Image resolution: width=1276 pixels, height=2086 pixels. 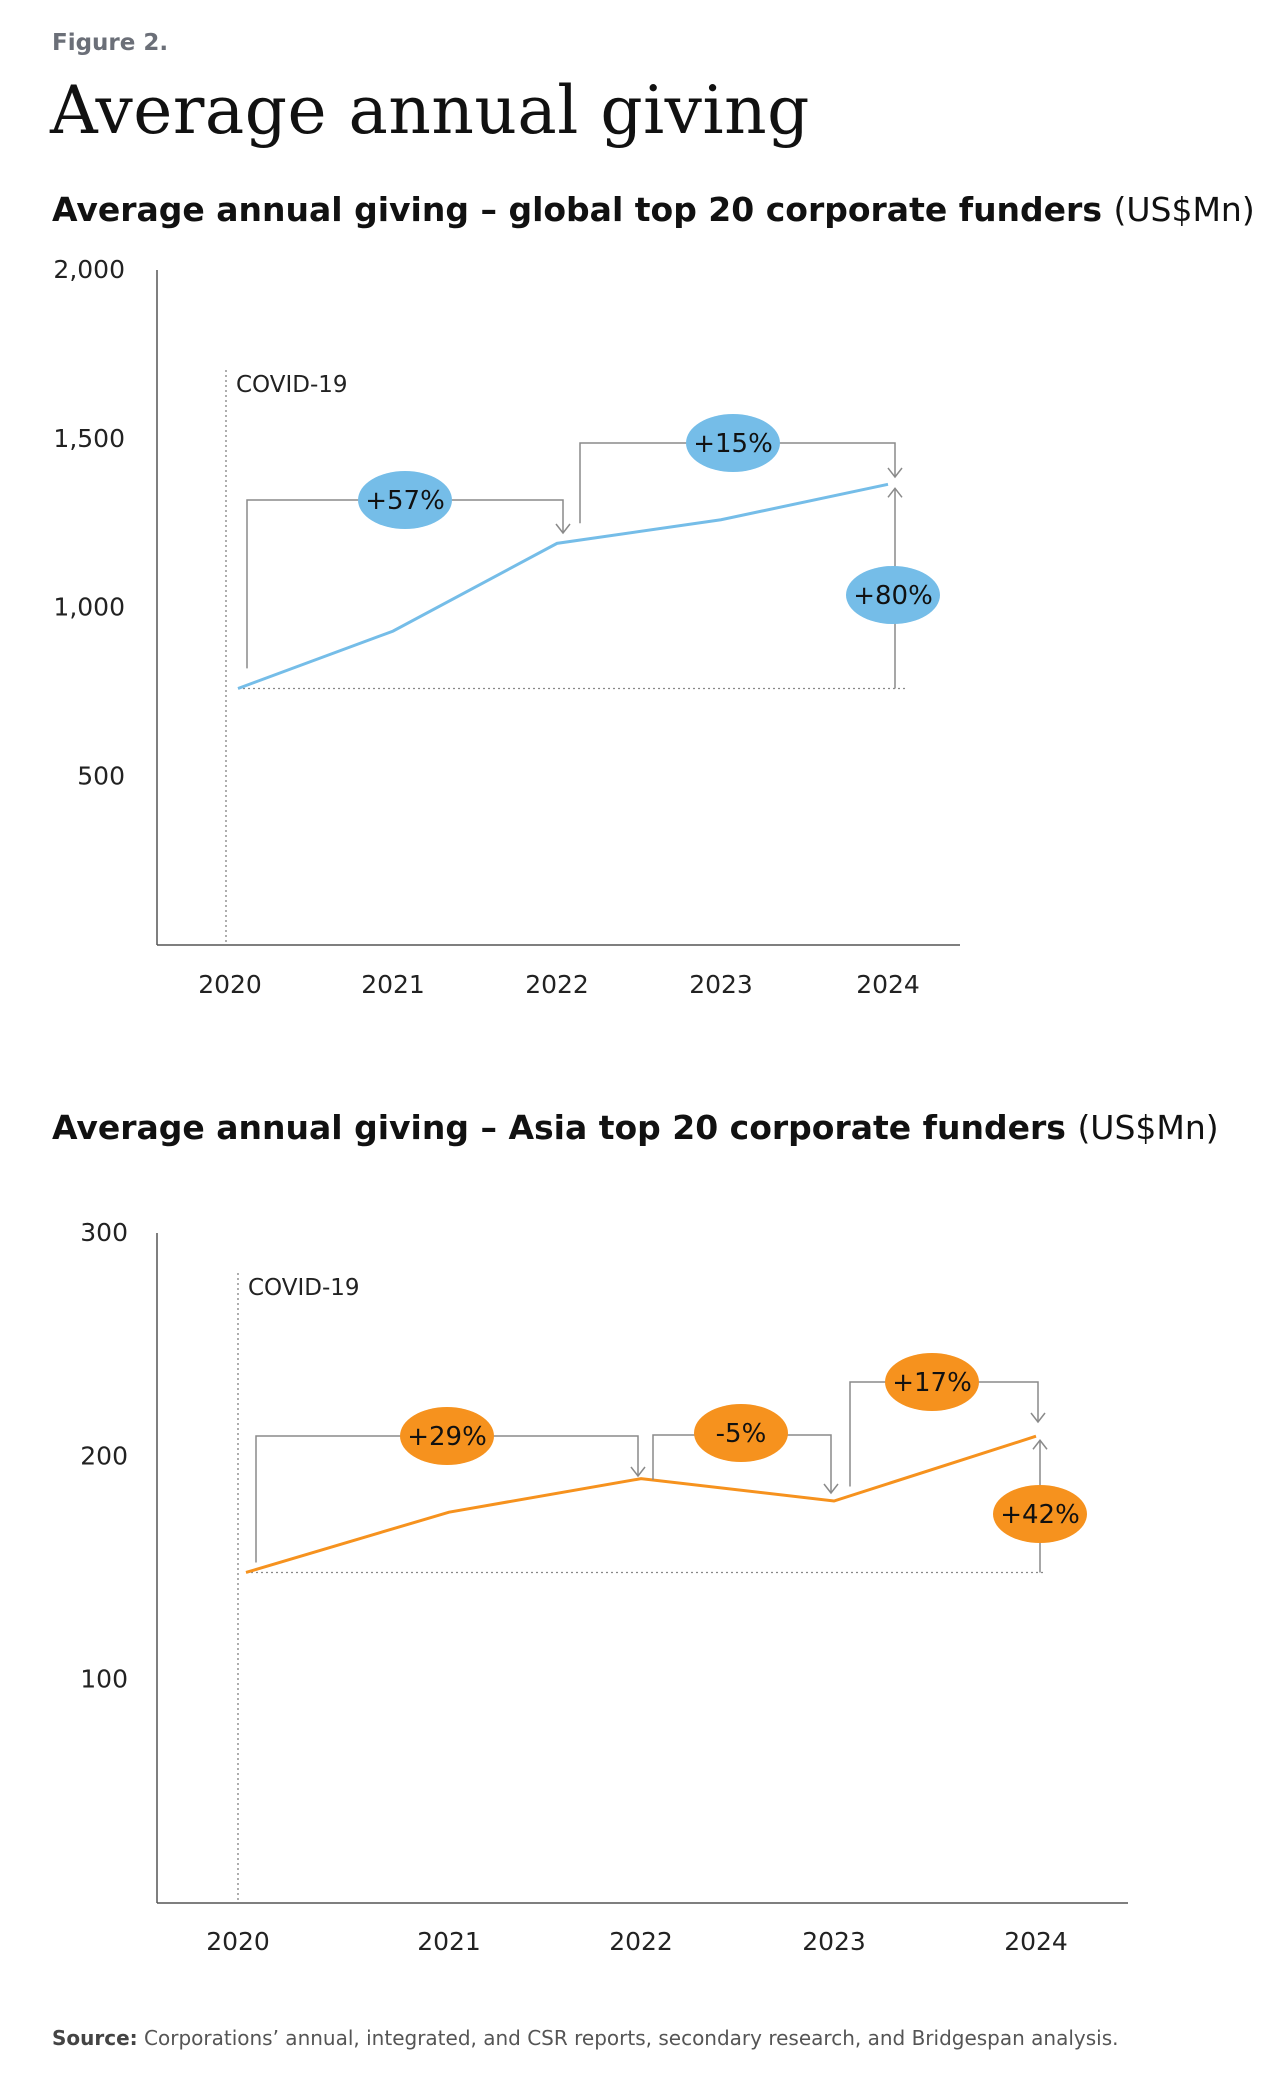 I want to click on global-covid-marker-label: COVID-19, so click(x=292, y=385).